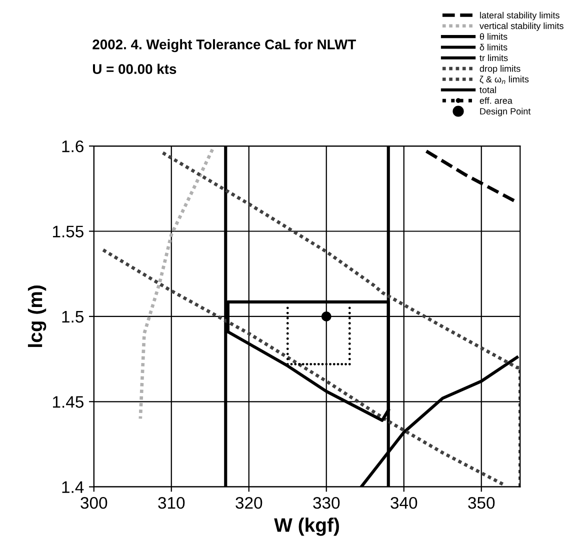  Describe the element at coordinates (504, 80) in the screenshot. I see `legend-label: ζ & ω$_{n}$ limits` at that location.